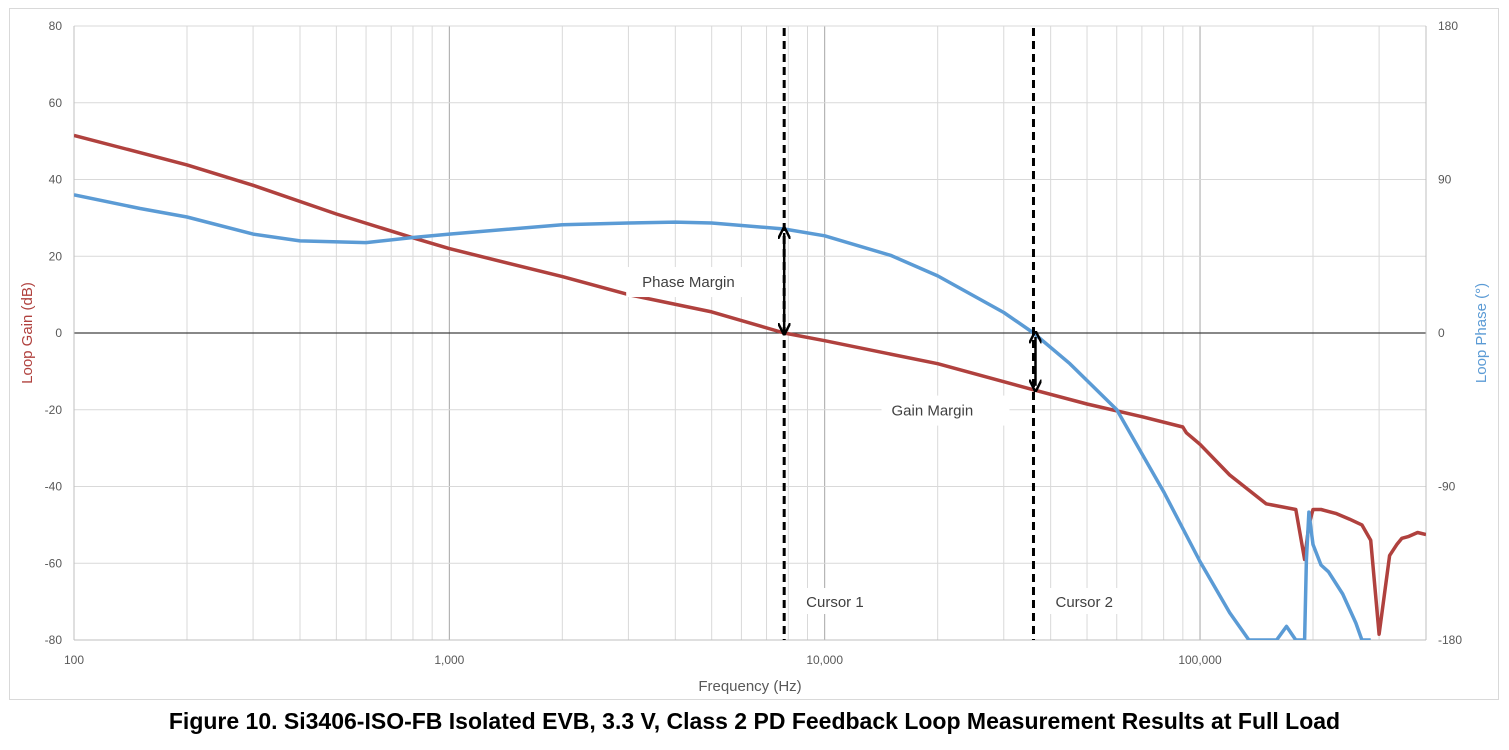 The image size is (1509, 750). I want to click on y-left-tick-label: -60, so click(54, 563).